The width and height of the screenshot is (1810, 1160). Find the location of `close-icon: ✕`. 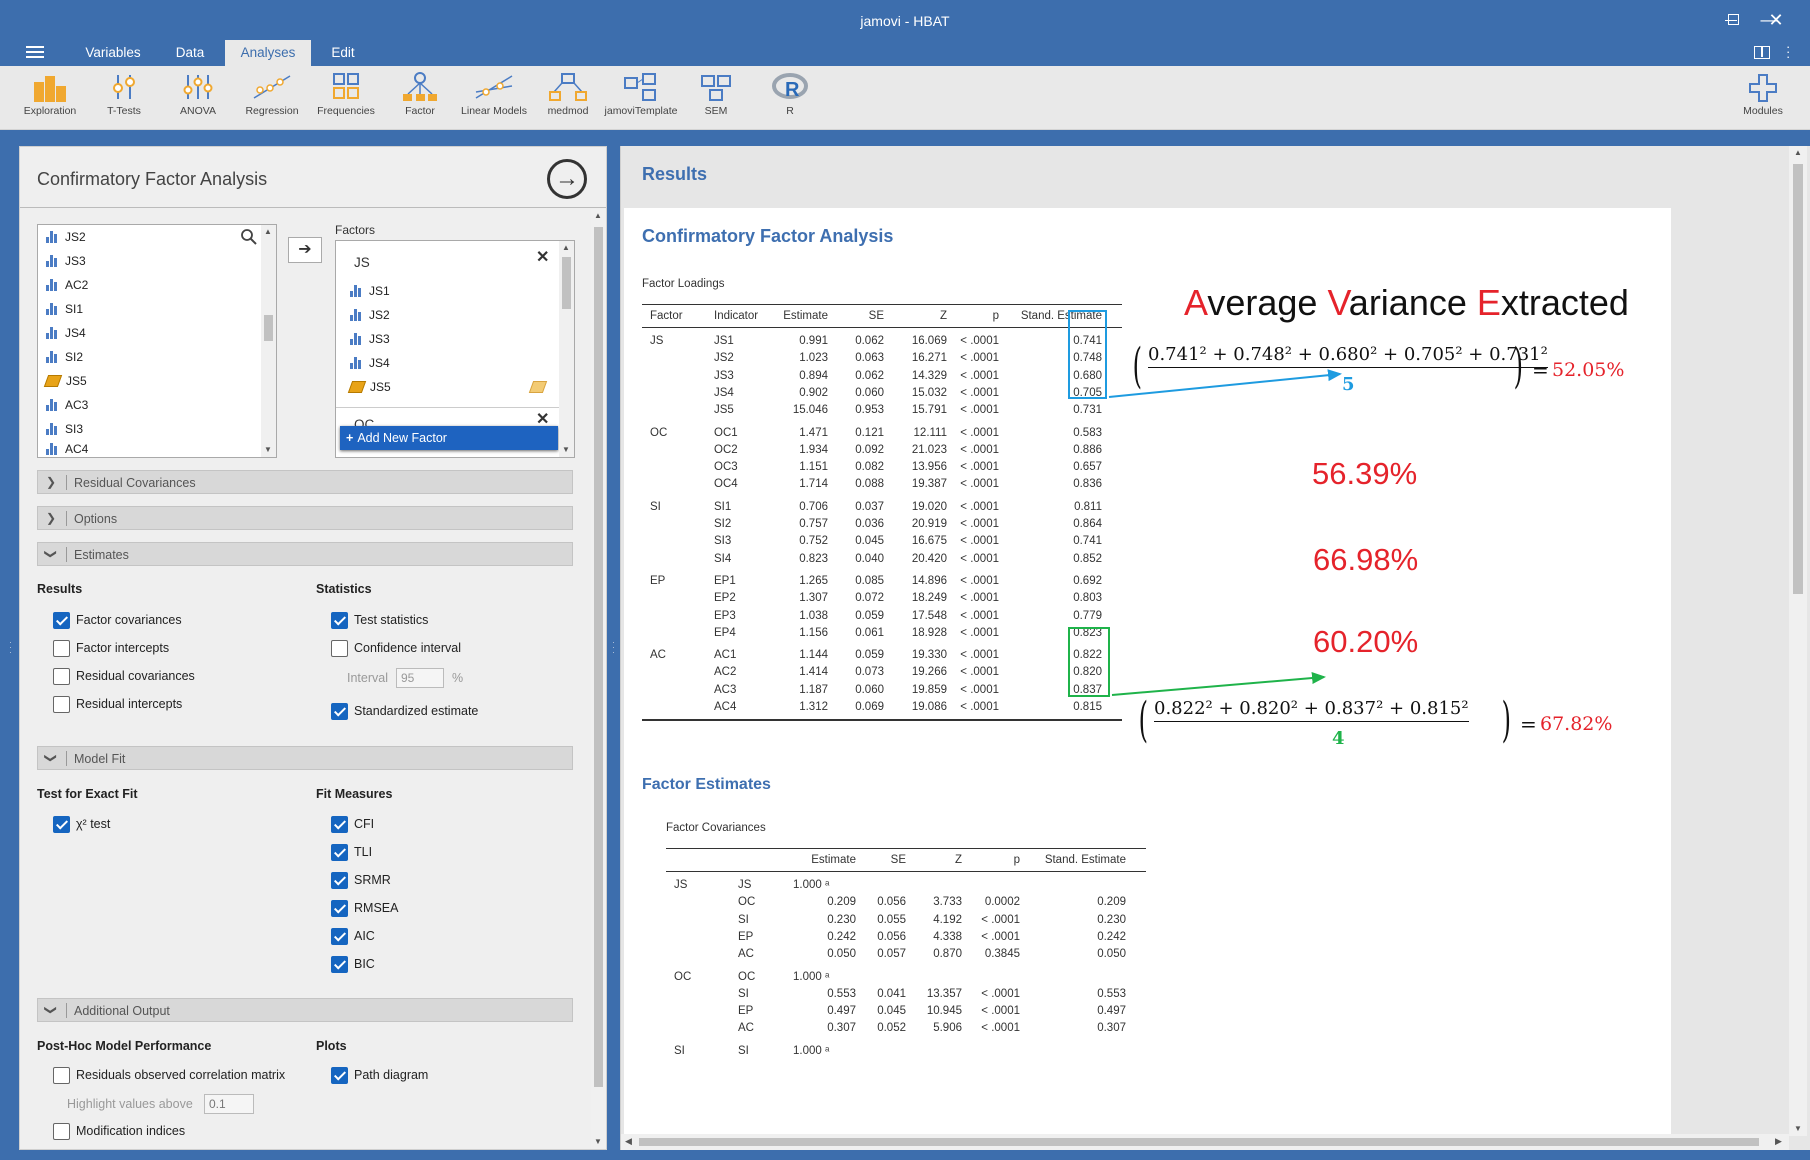

close-icon: ✕ is located at coordinates (1776, 20).